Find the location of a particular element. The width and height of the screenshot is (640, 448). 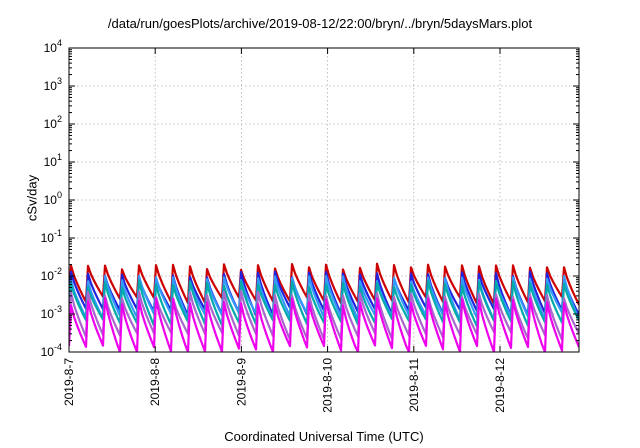

x-tick-label: 2019-8-12 is located at coordinates (500, 385).